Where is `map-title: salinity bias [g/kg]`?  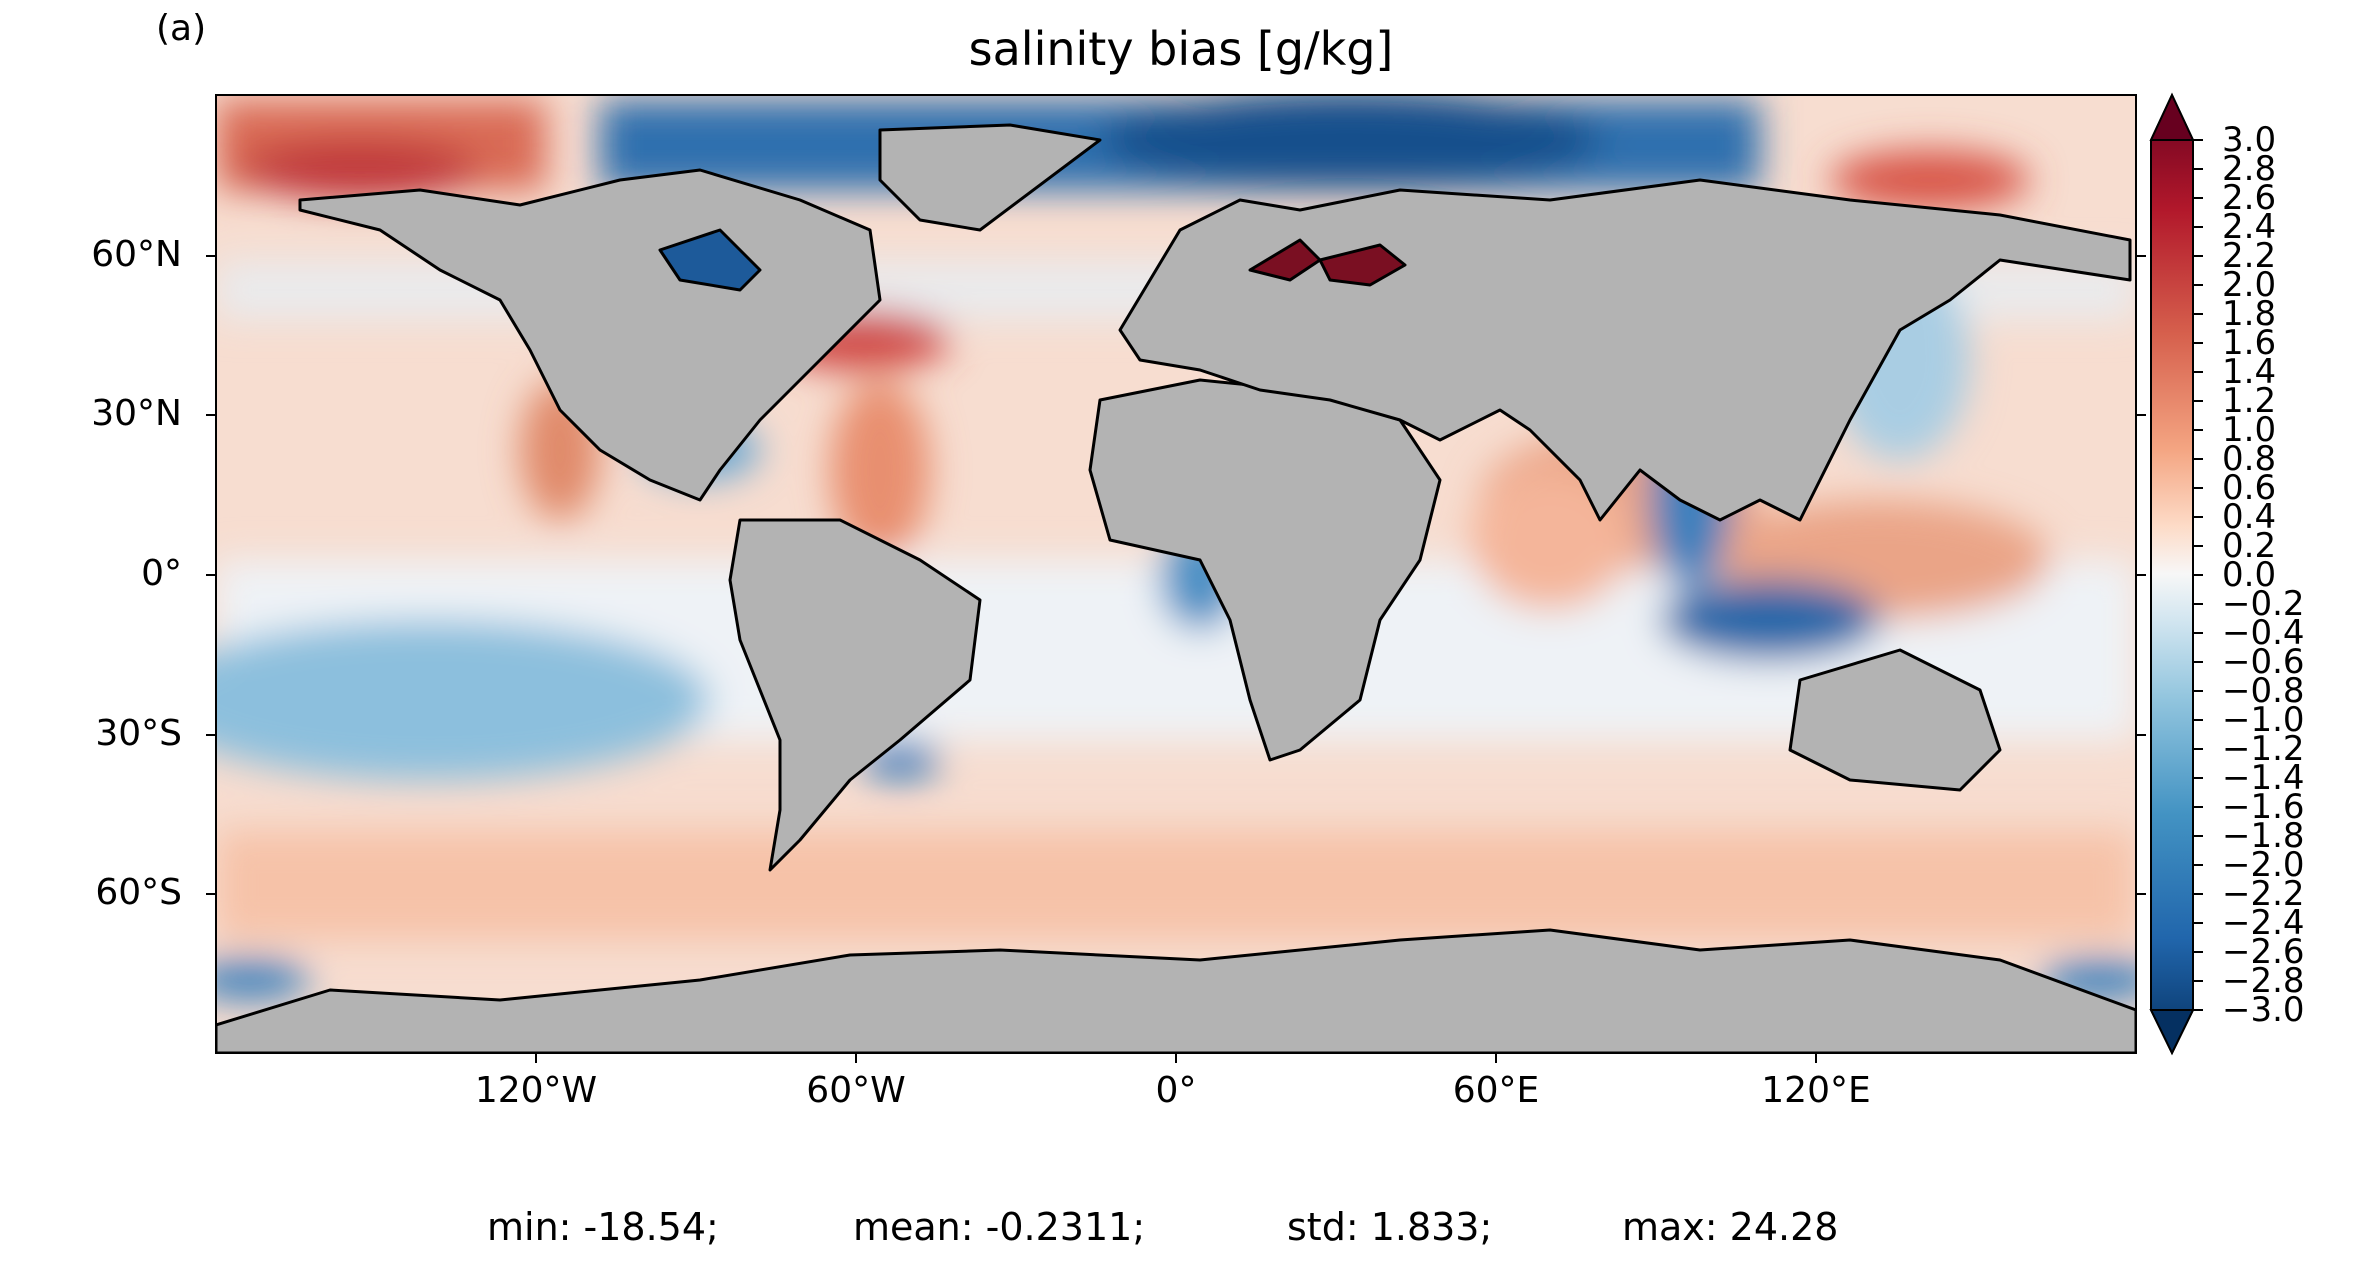 map-title: salinity bias [g/kg] is located at coordinates (1181, 49).